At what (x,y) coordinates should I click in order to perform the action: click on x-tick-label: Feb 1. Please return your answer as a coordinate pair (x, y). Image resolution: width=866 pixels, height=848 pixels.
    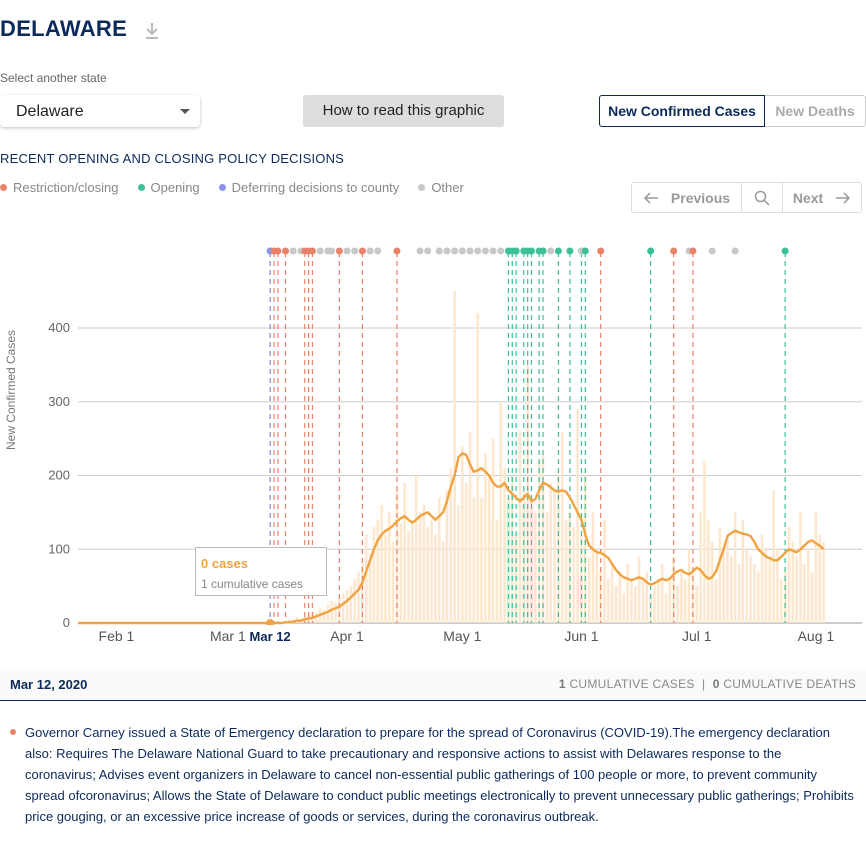
    Looking at the image, I should click on (117, 636).